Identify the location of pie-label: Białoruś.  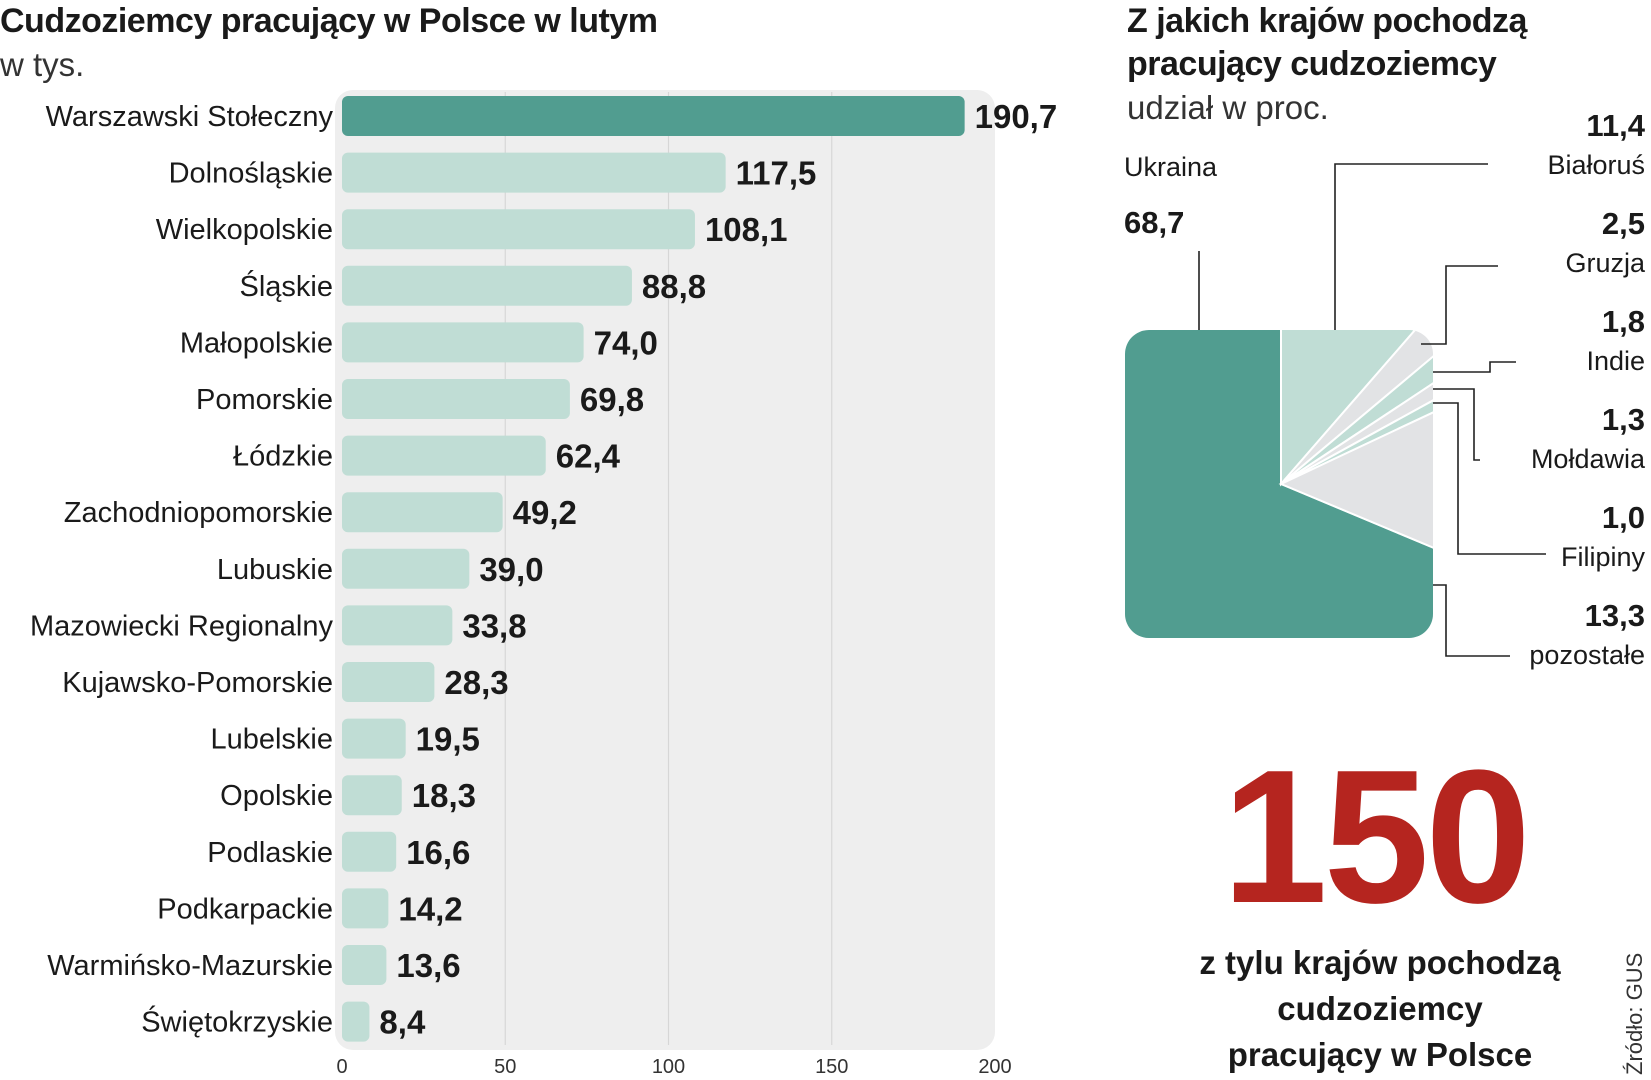
(1596, 165).